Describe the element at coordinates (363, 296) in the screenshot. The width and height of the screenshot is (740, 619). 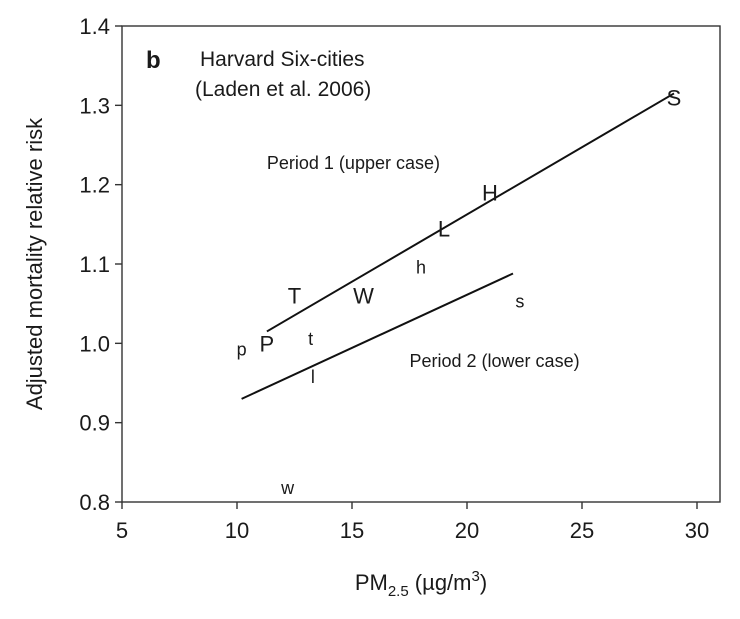
I see `data-point-period-1-W: W` at that location.